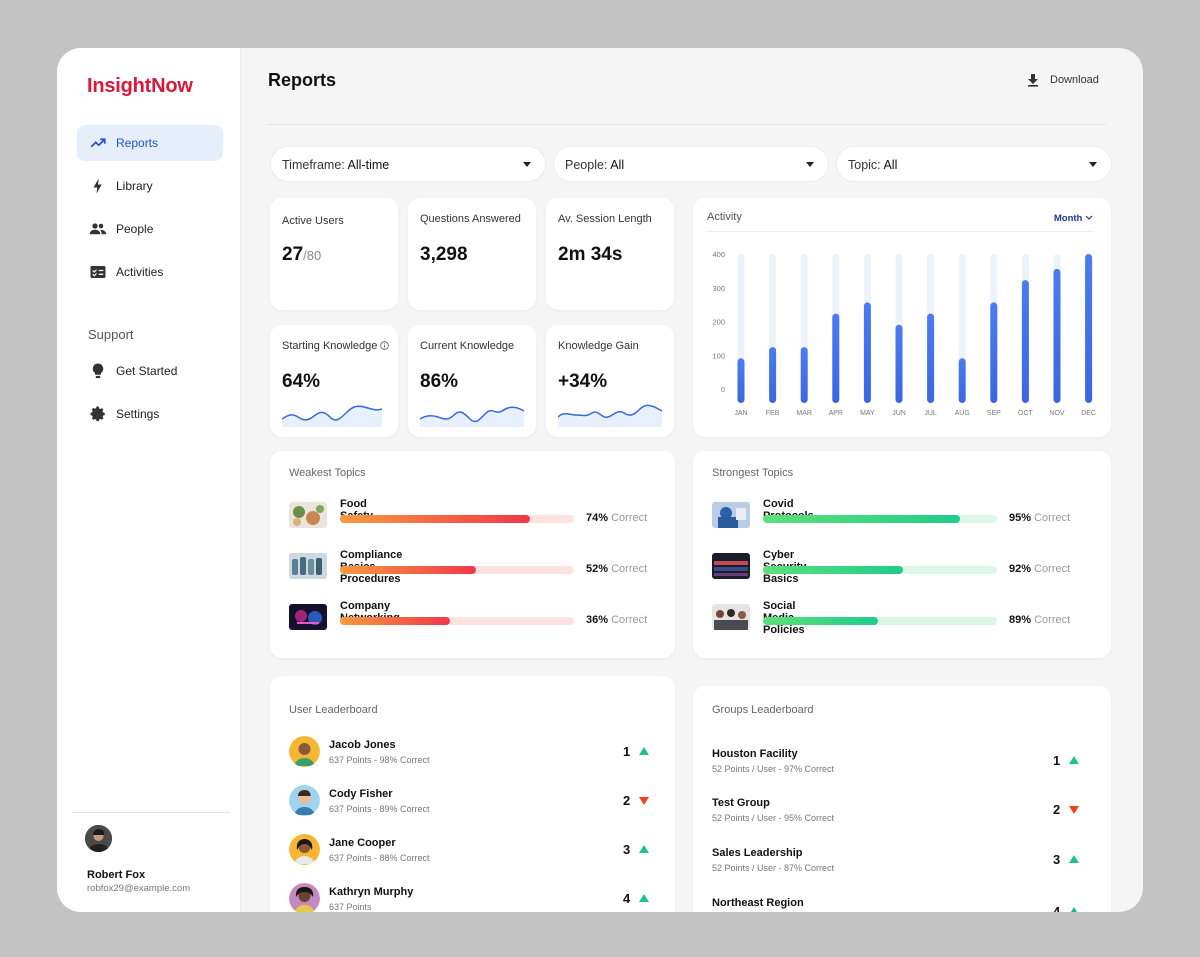 The image size is (1200, 957). I want to click on stat-value: 27/80, so click(302, 254).